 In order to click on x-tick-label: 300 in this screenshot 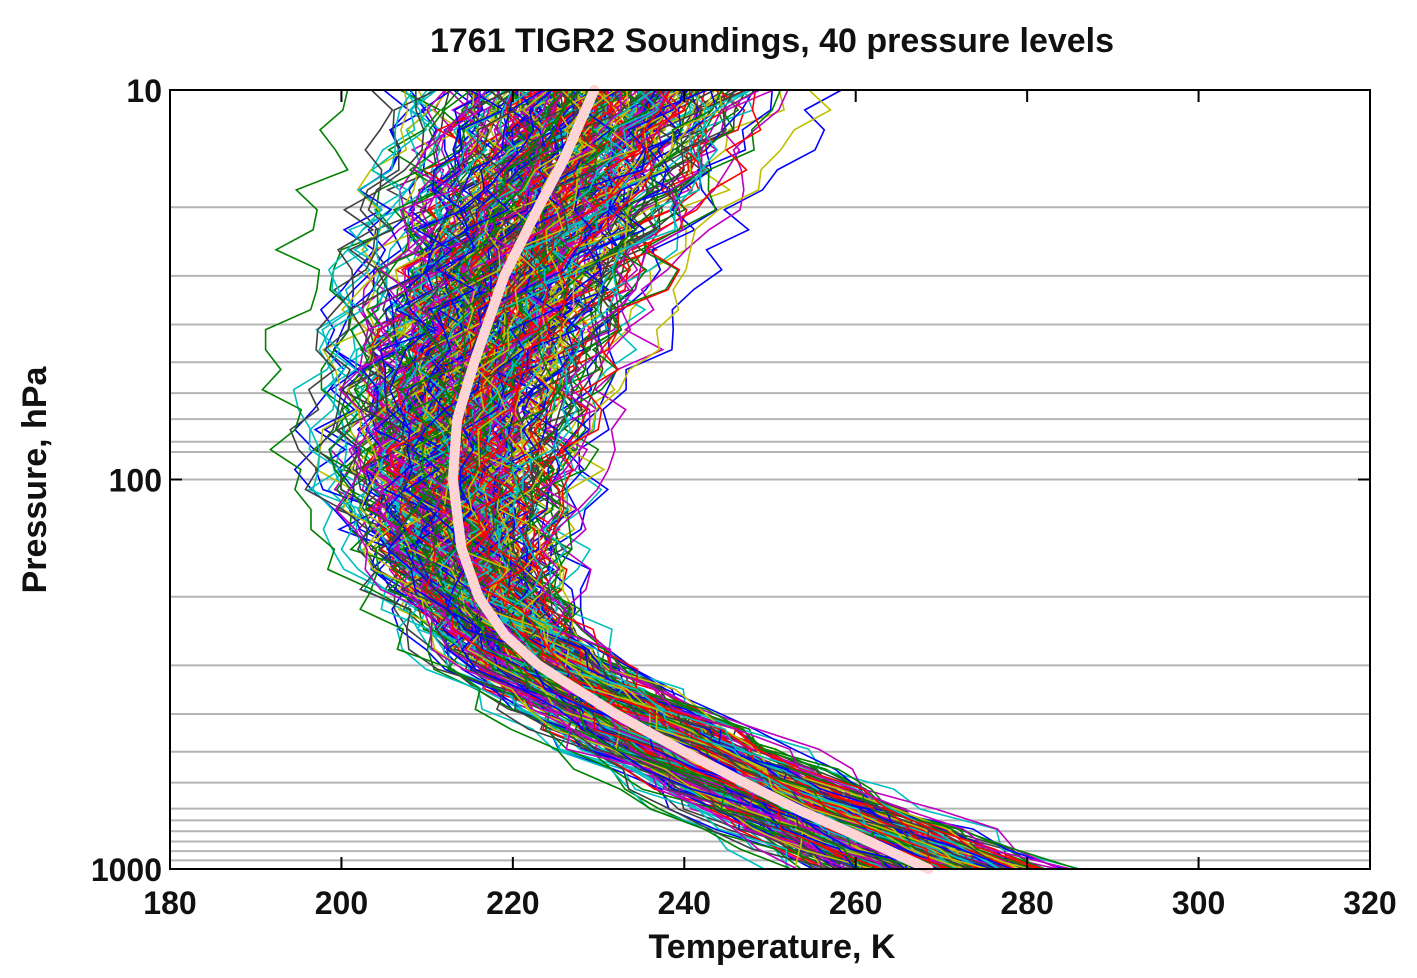, I will do `click(1198, 903)`.